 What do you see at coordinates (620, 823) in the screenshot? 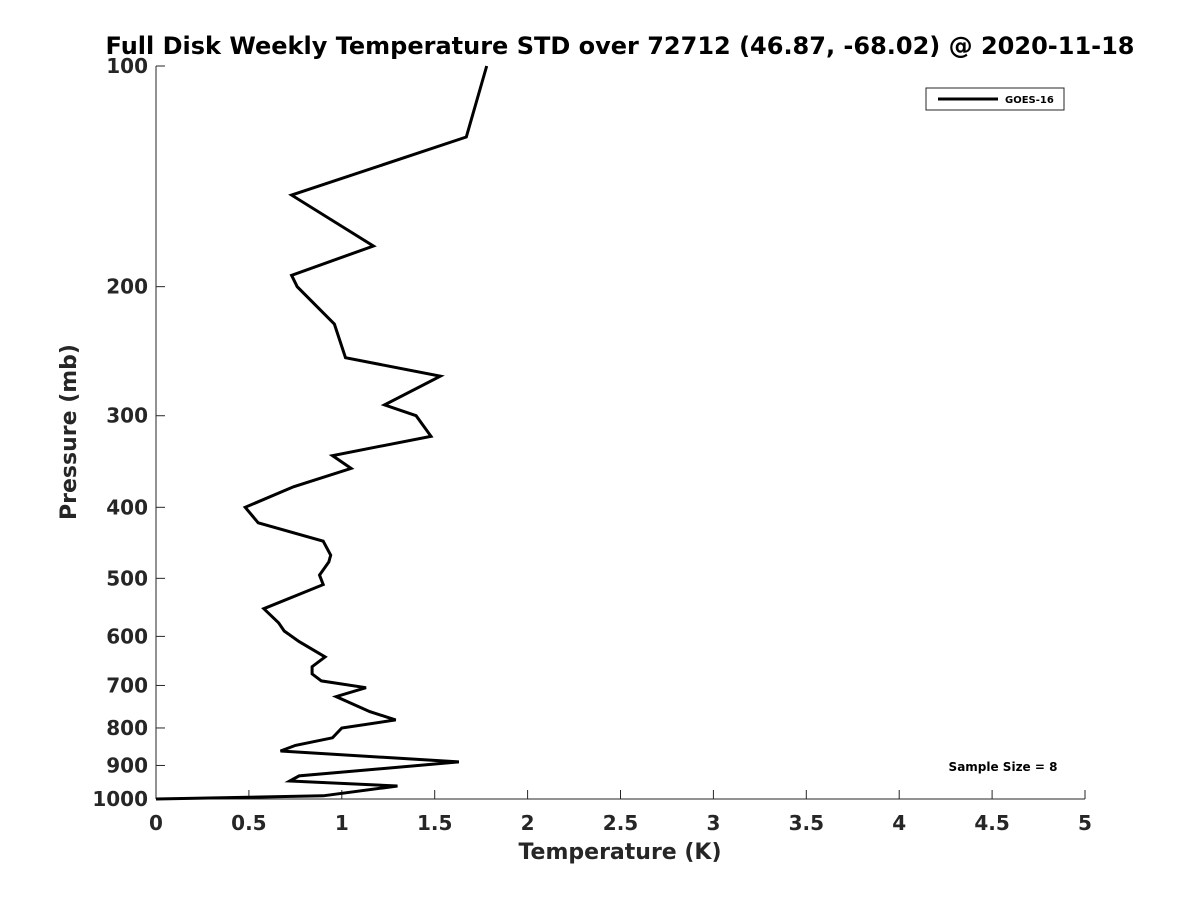
I see `x-tick-label: 2.5` at bounding box center [620, 823].